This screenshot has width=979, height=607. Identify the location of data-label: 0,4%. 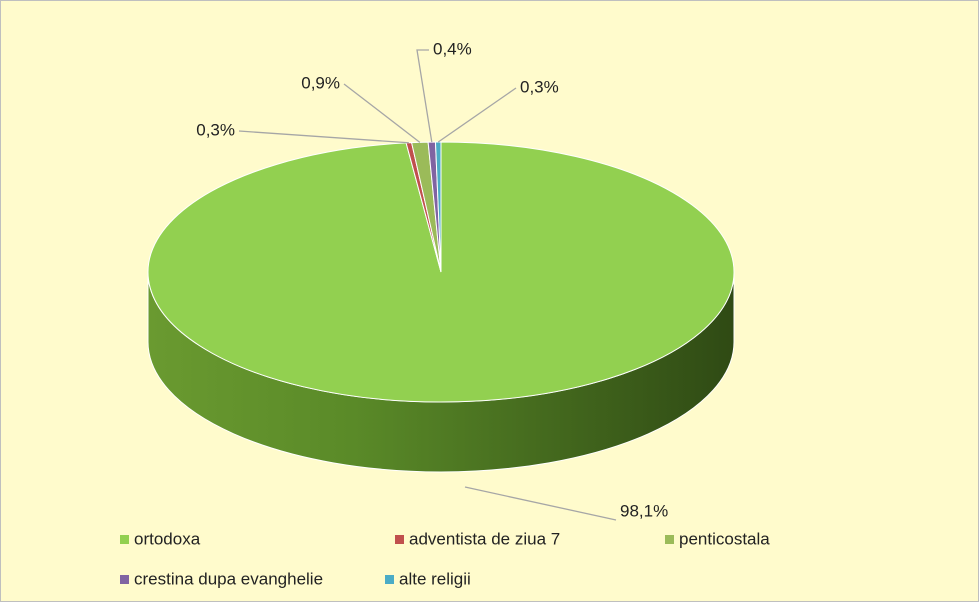
(452, 48).